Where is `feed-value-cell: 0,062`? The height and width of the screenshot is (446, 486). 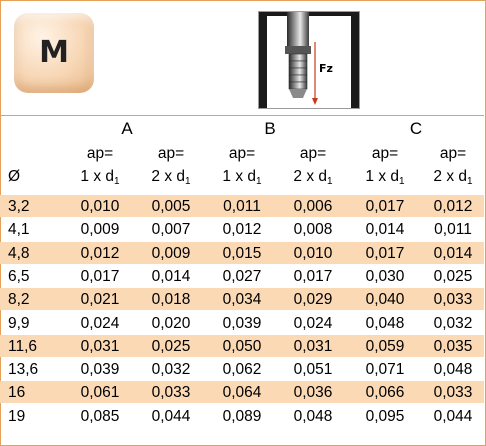
feed-value-cell: 0,062 is located at coordinates (242, 370).